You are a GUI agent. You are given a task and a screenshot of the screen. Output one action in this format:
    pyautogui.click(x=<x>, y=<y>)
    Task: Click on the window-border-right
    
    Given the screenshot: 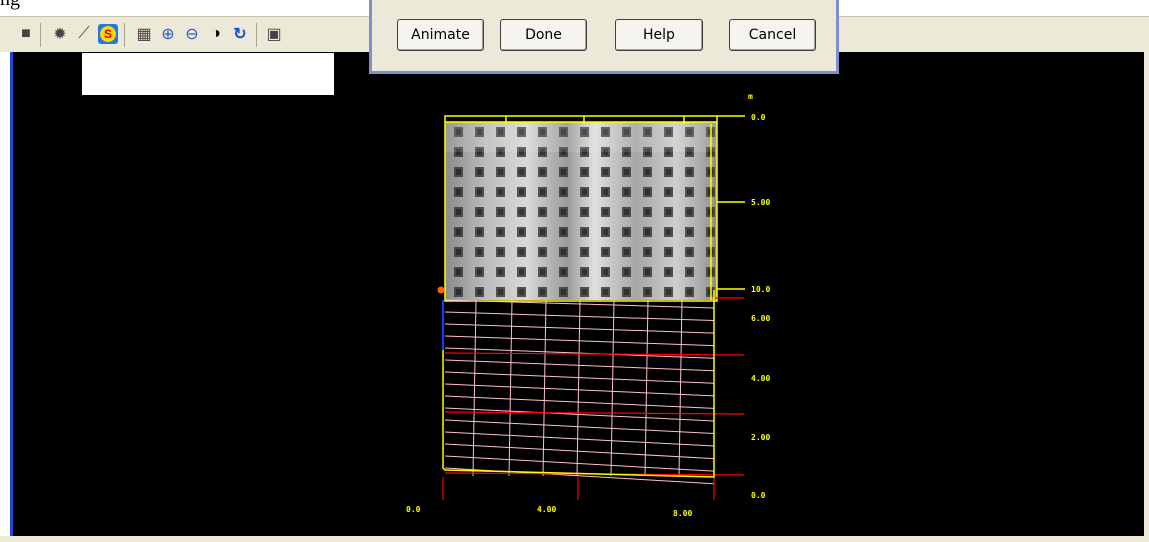 What is the action you would take?
    pyautogui.click(x=1146, y=297)
    